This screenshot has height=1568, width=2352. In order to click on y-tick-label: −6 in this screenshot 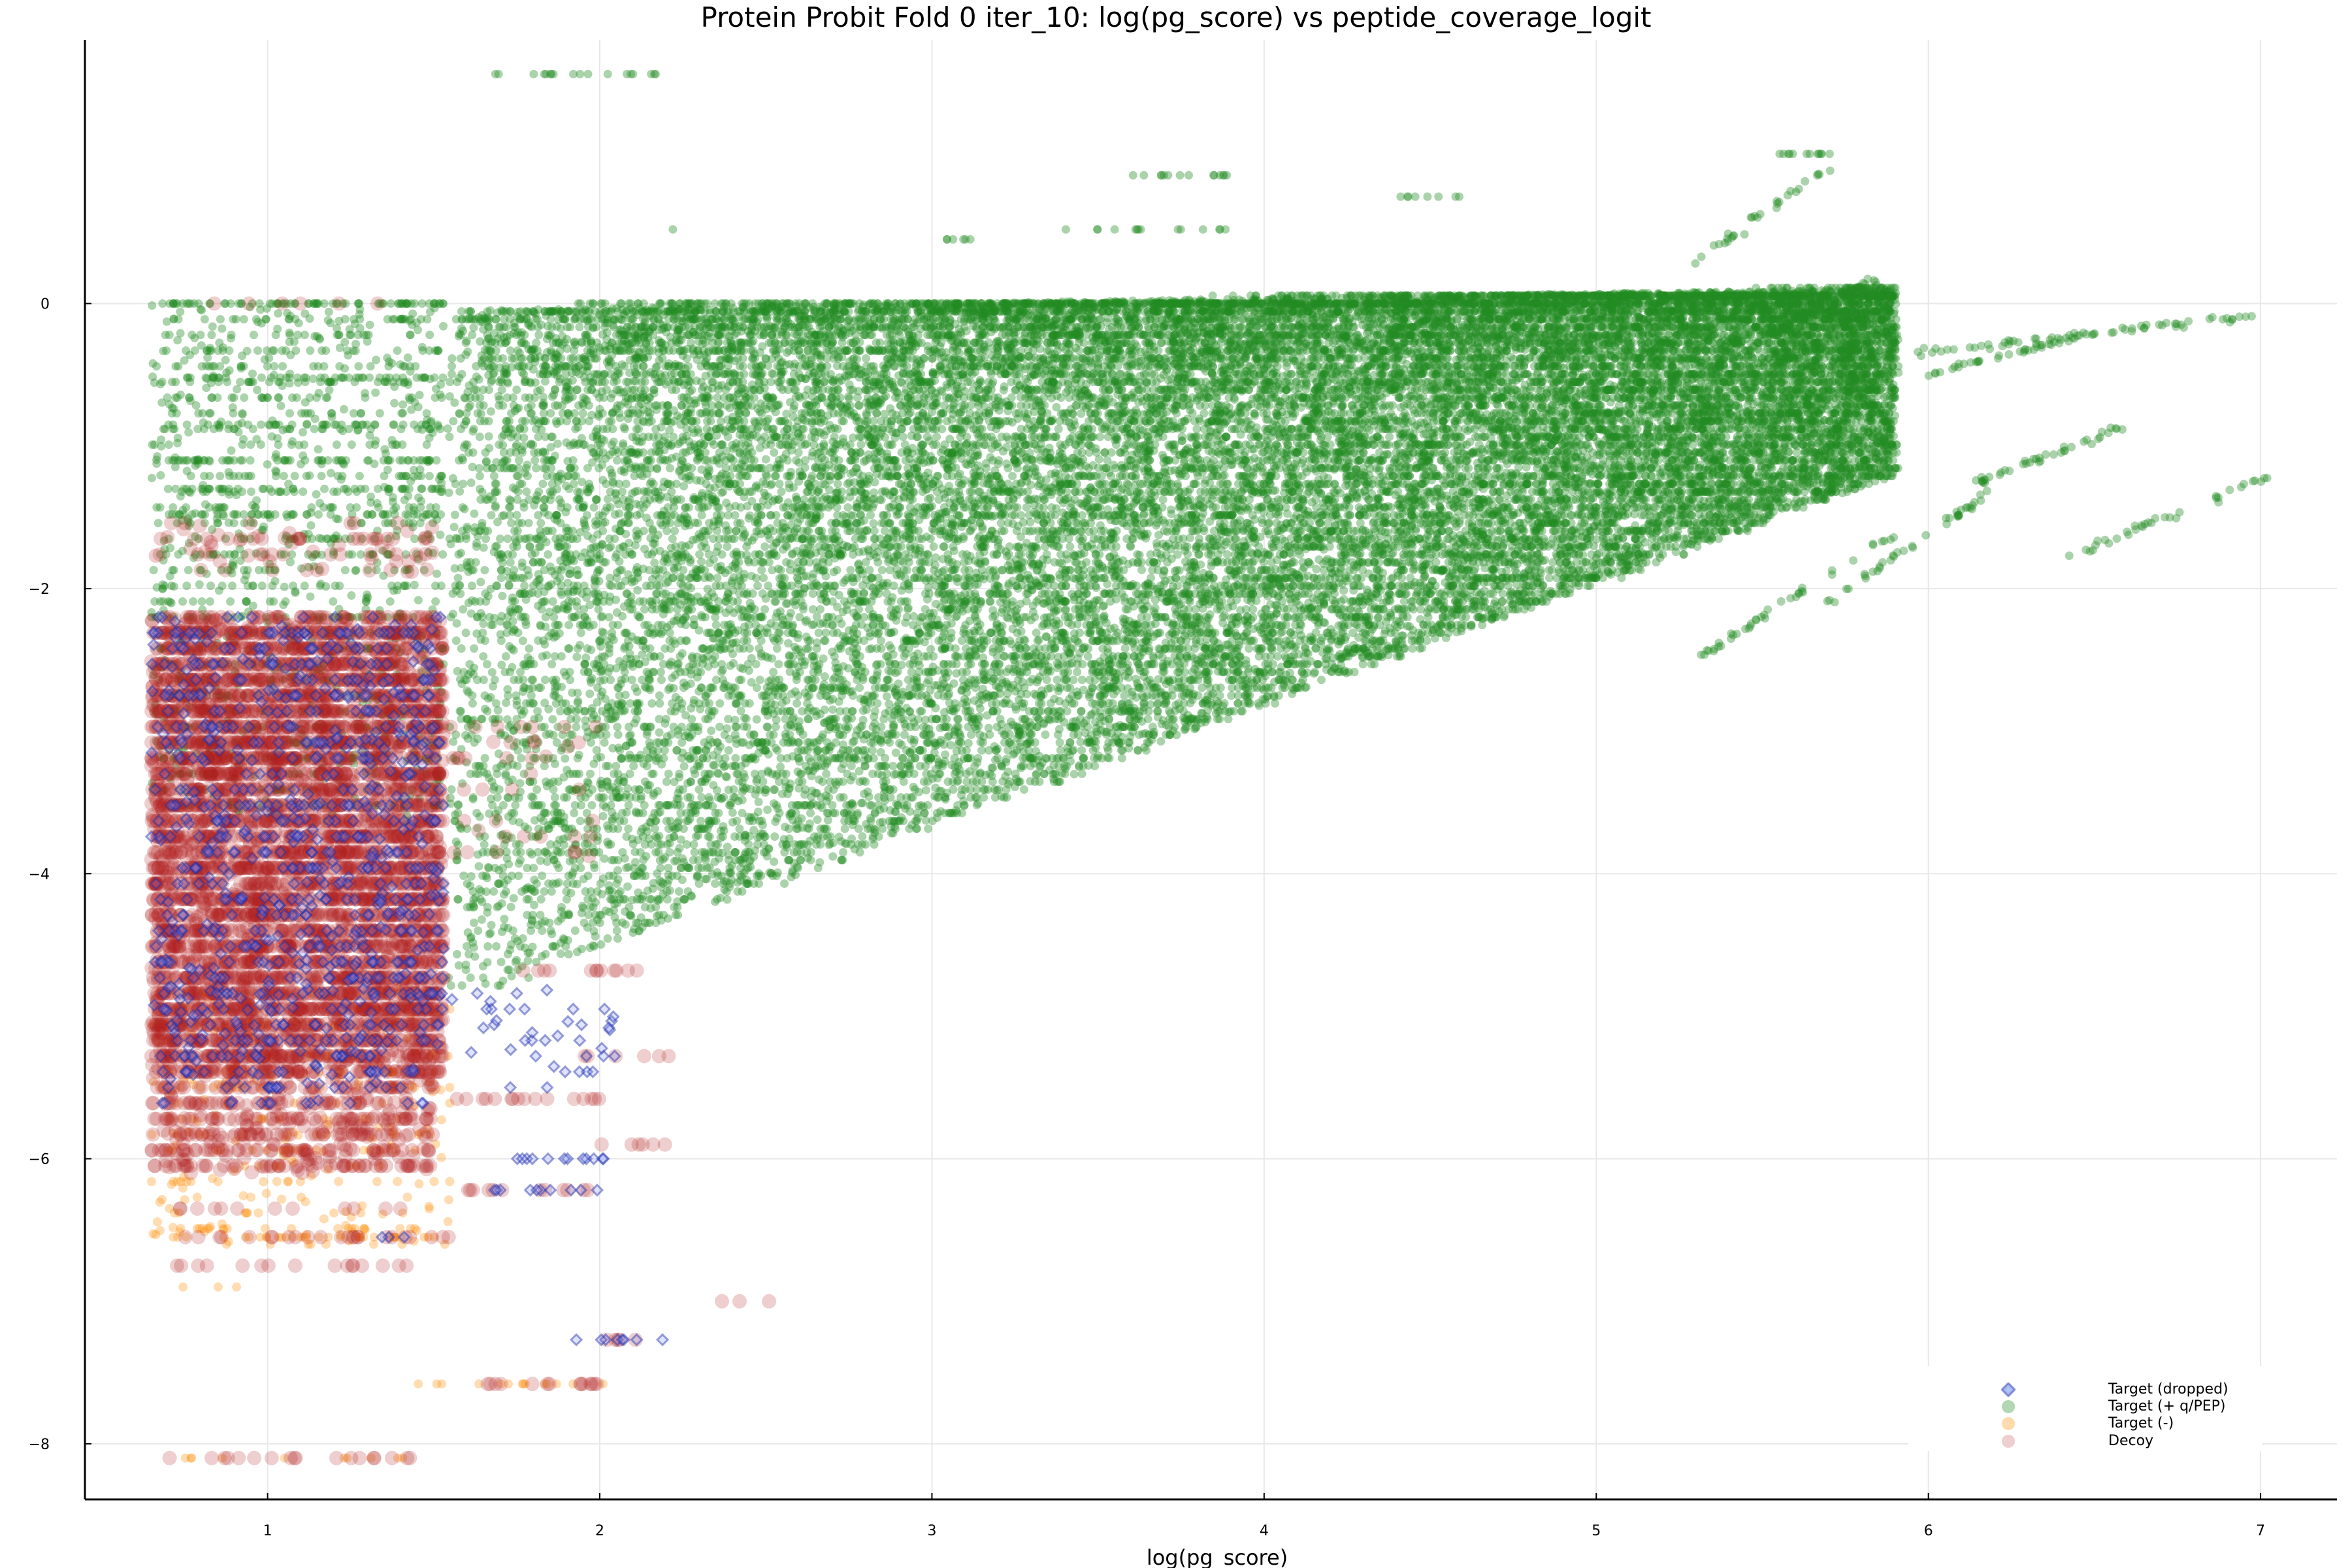, I will do `click(39, 1160)`.